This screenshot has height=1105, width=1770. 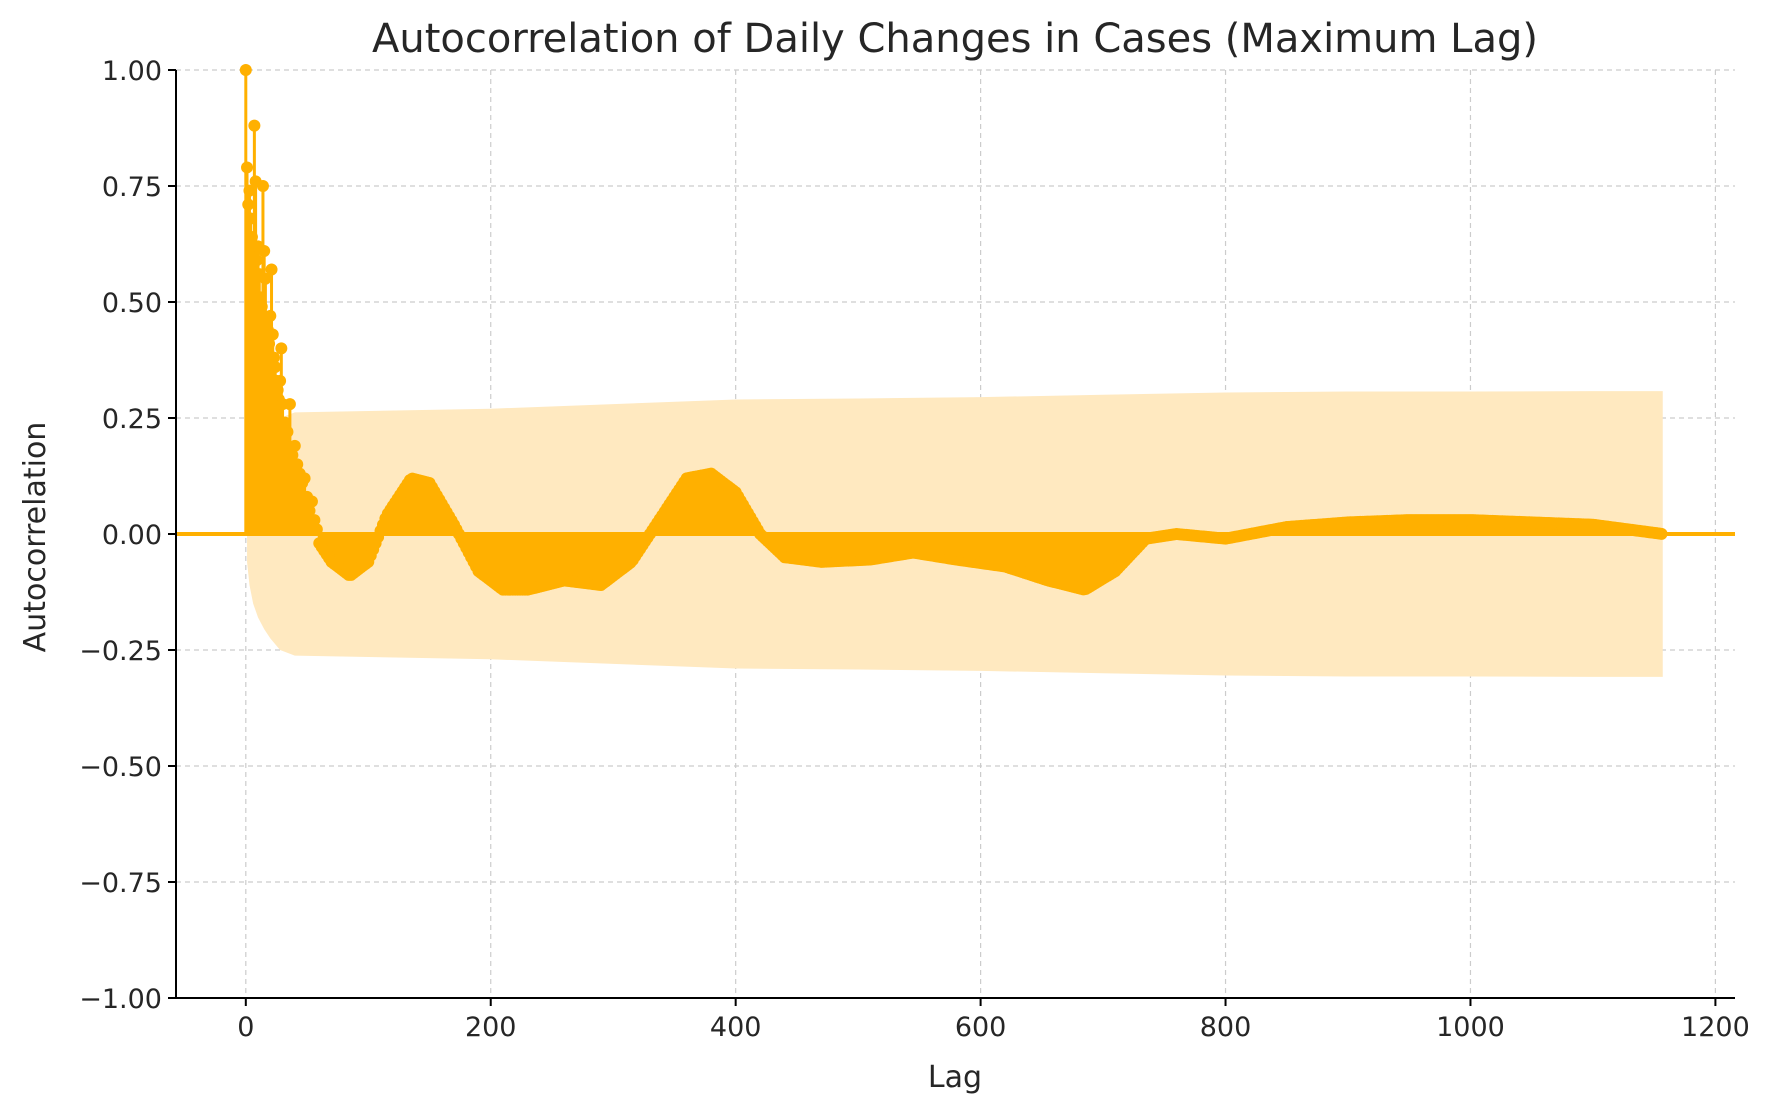 I want to click on y-tick-label: 0.50, so click(x=132, y=303).